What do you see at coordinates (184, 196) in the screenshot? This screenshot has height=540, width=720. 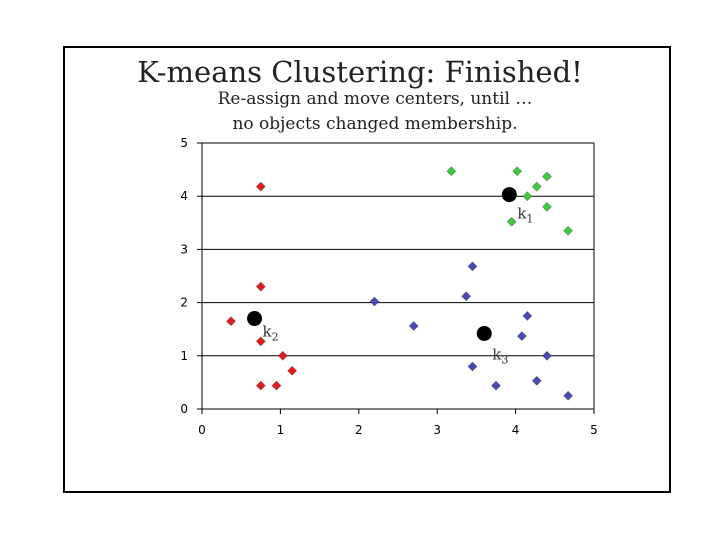 I see `y-tick-label-4: 4` at bounding box center [184, 196].